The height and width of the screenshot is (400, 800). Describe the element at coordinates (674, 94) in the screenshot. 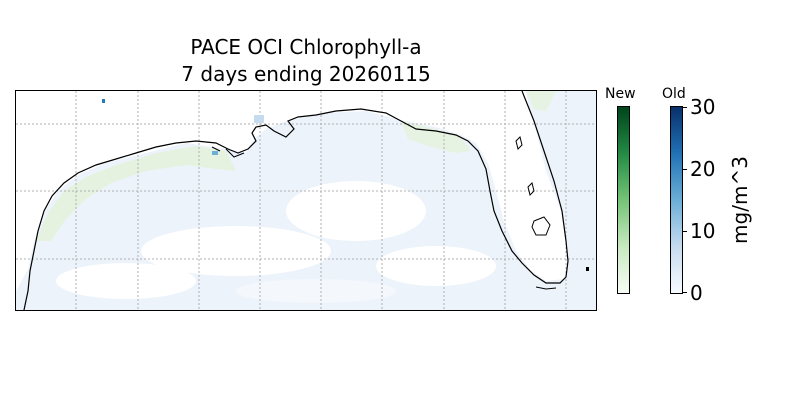

I see `old-colorbar-label: Old` at that location.